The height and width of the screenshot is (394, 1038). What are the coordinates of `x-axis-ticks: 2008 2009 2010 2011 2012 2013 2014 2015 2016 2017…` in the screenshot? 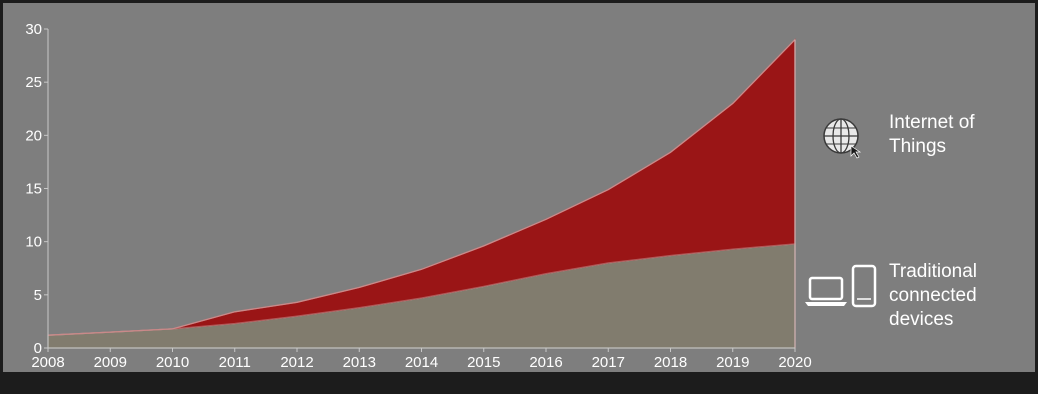 It's located at (421, 359).